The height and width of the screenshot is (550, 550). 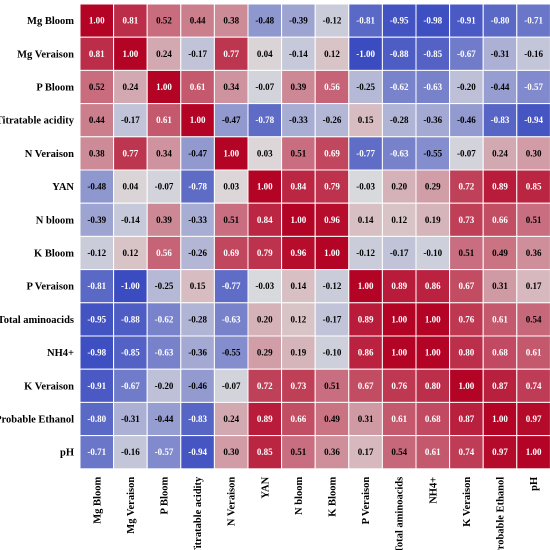 I want to click on column-label: N bloom, so click(x=299, y=496).